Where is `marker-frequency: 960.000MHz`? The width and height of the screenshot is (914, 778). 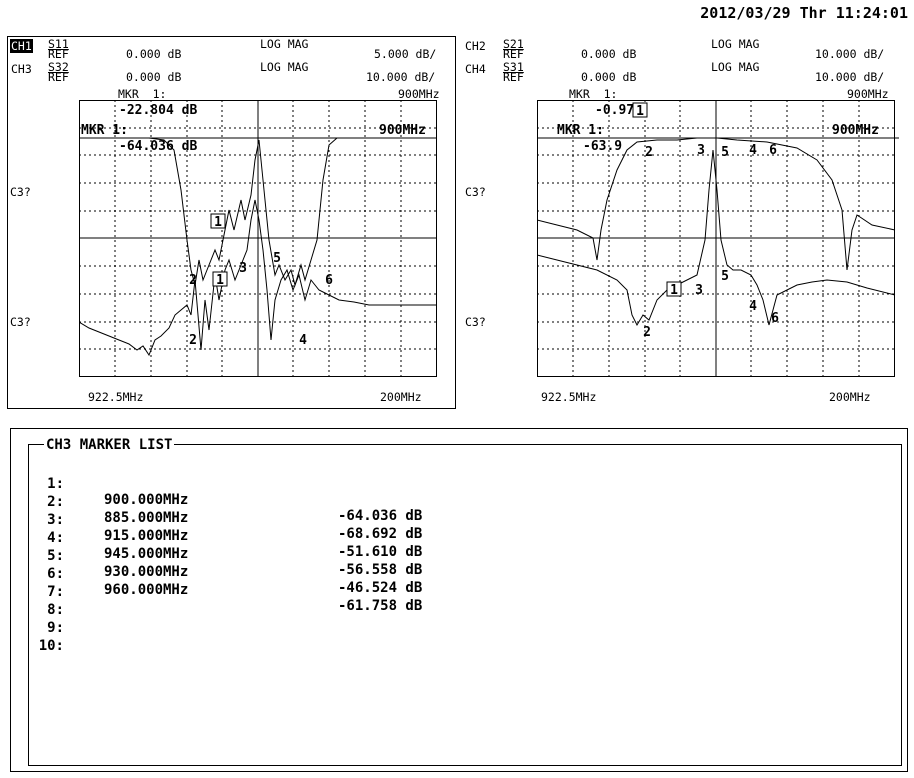
marker-frequency: 960.000MHz is located at coordinates (146, 590).